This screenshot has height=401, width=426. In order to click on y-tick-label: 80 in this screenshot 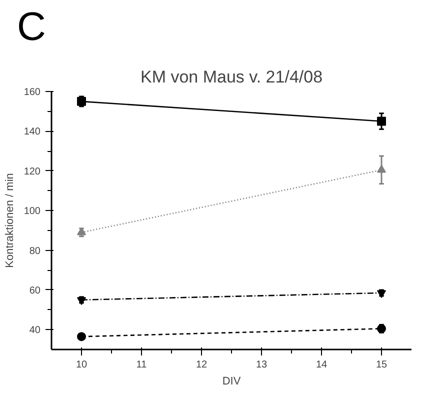, I will do `click(35, 251)`.